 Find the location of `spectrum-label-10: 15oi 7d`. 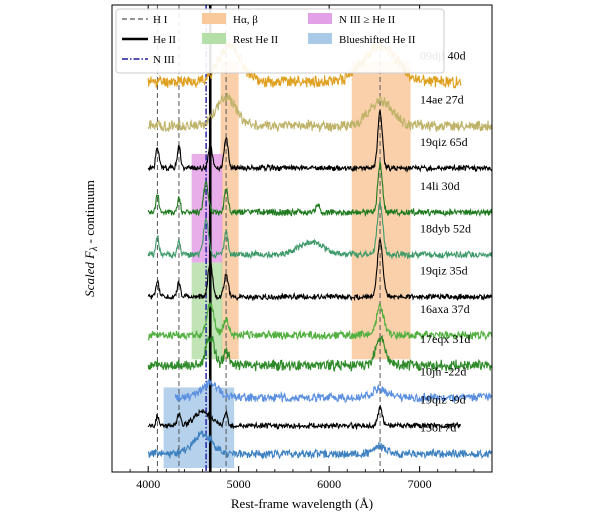

spectrum-label-10: 15oi 7d is located at coordinates (438, 428).